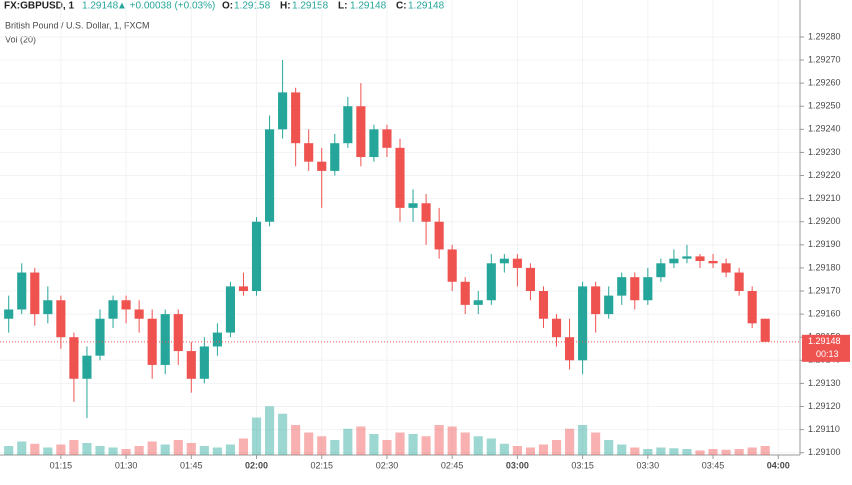 This screenshot has height=485, width=852. Describe the element at coordinates (824, 129) in the screenshot. I see `y-tick-label: 1.29240` at that location.